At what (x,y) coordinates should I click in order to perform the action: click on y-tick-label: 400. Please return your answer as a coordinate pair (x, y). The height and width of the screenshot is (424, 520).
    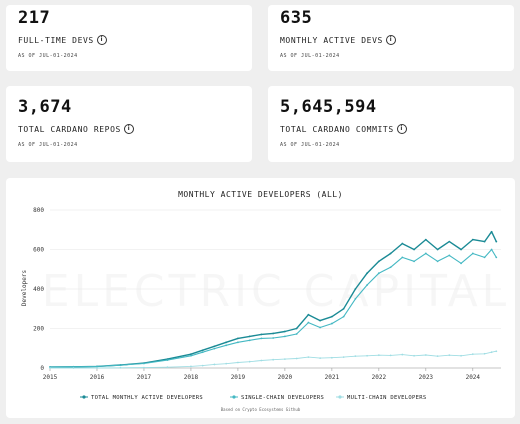
    Looking at the image, I should click on (38, 289).